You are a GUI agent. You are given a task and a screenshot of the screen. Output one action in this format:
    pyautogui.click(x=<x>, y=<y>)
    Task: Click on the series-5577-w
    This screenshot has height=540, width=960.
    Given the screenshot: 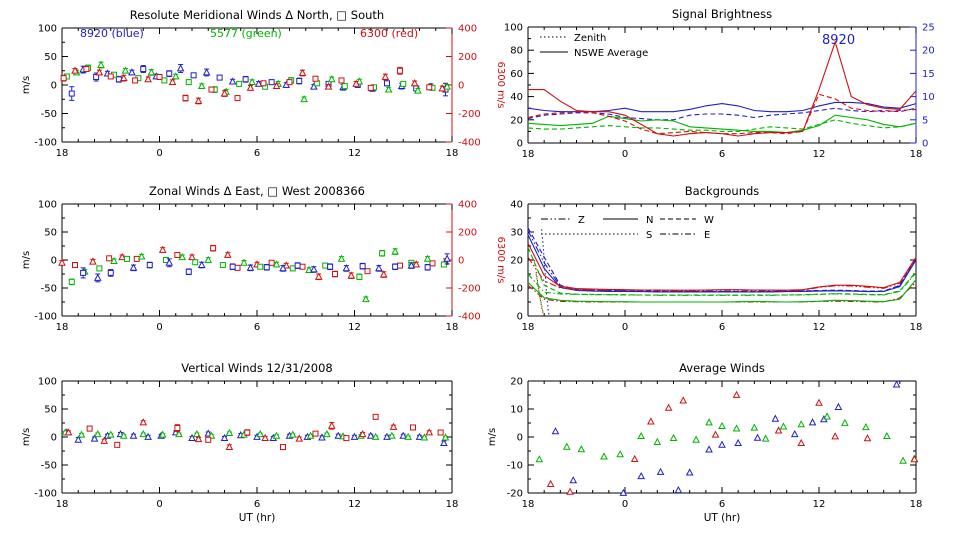 What is the action you would take?
    pyautogui.click(x=722, y=271)
    